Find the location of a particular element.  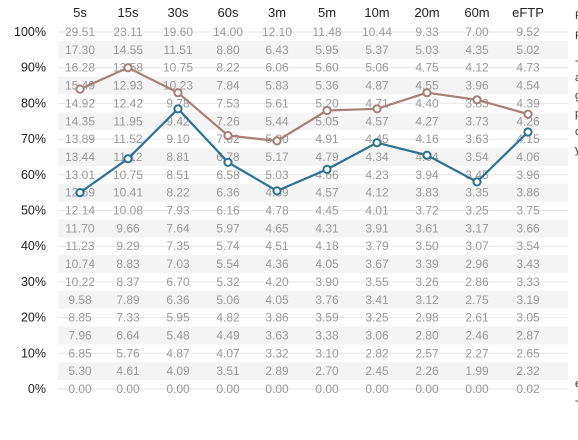

table-cell: 2.46 is located at coordinates (477, 336).